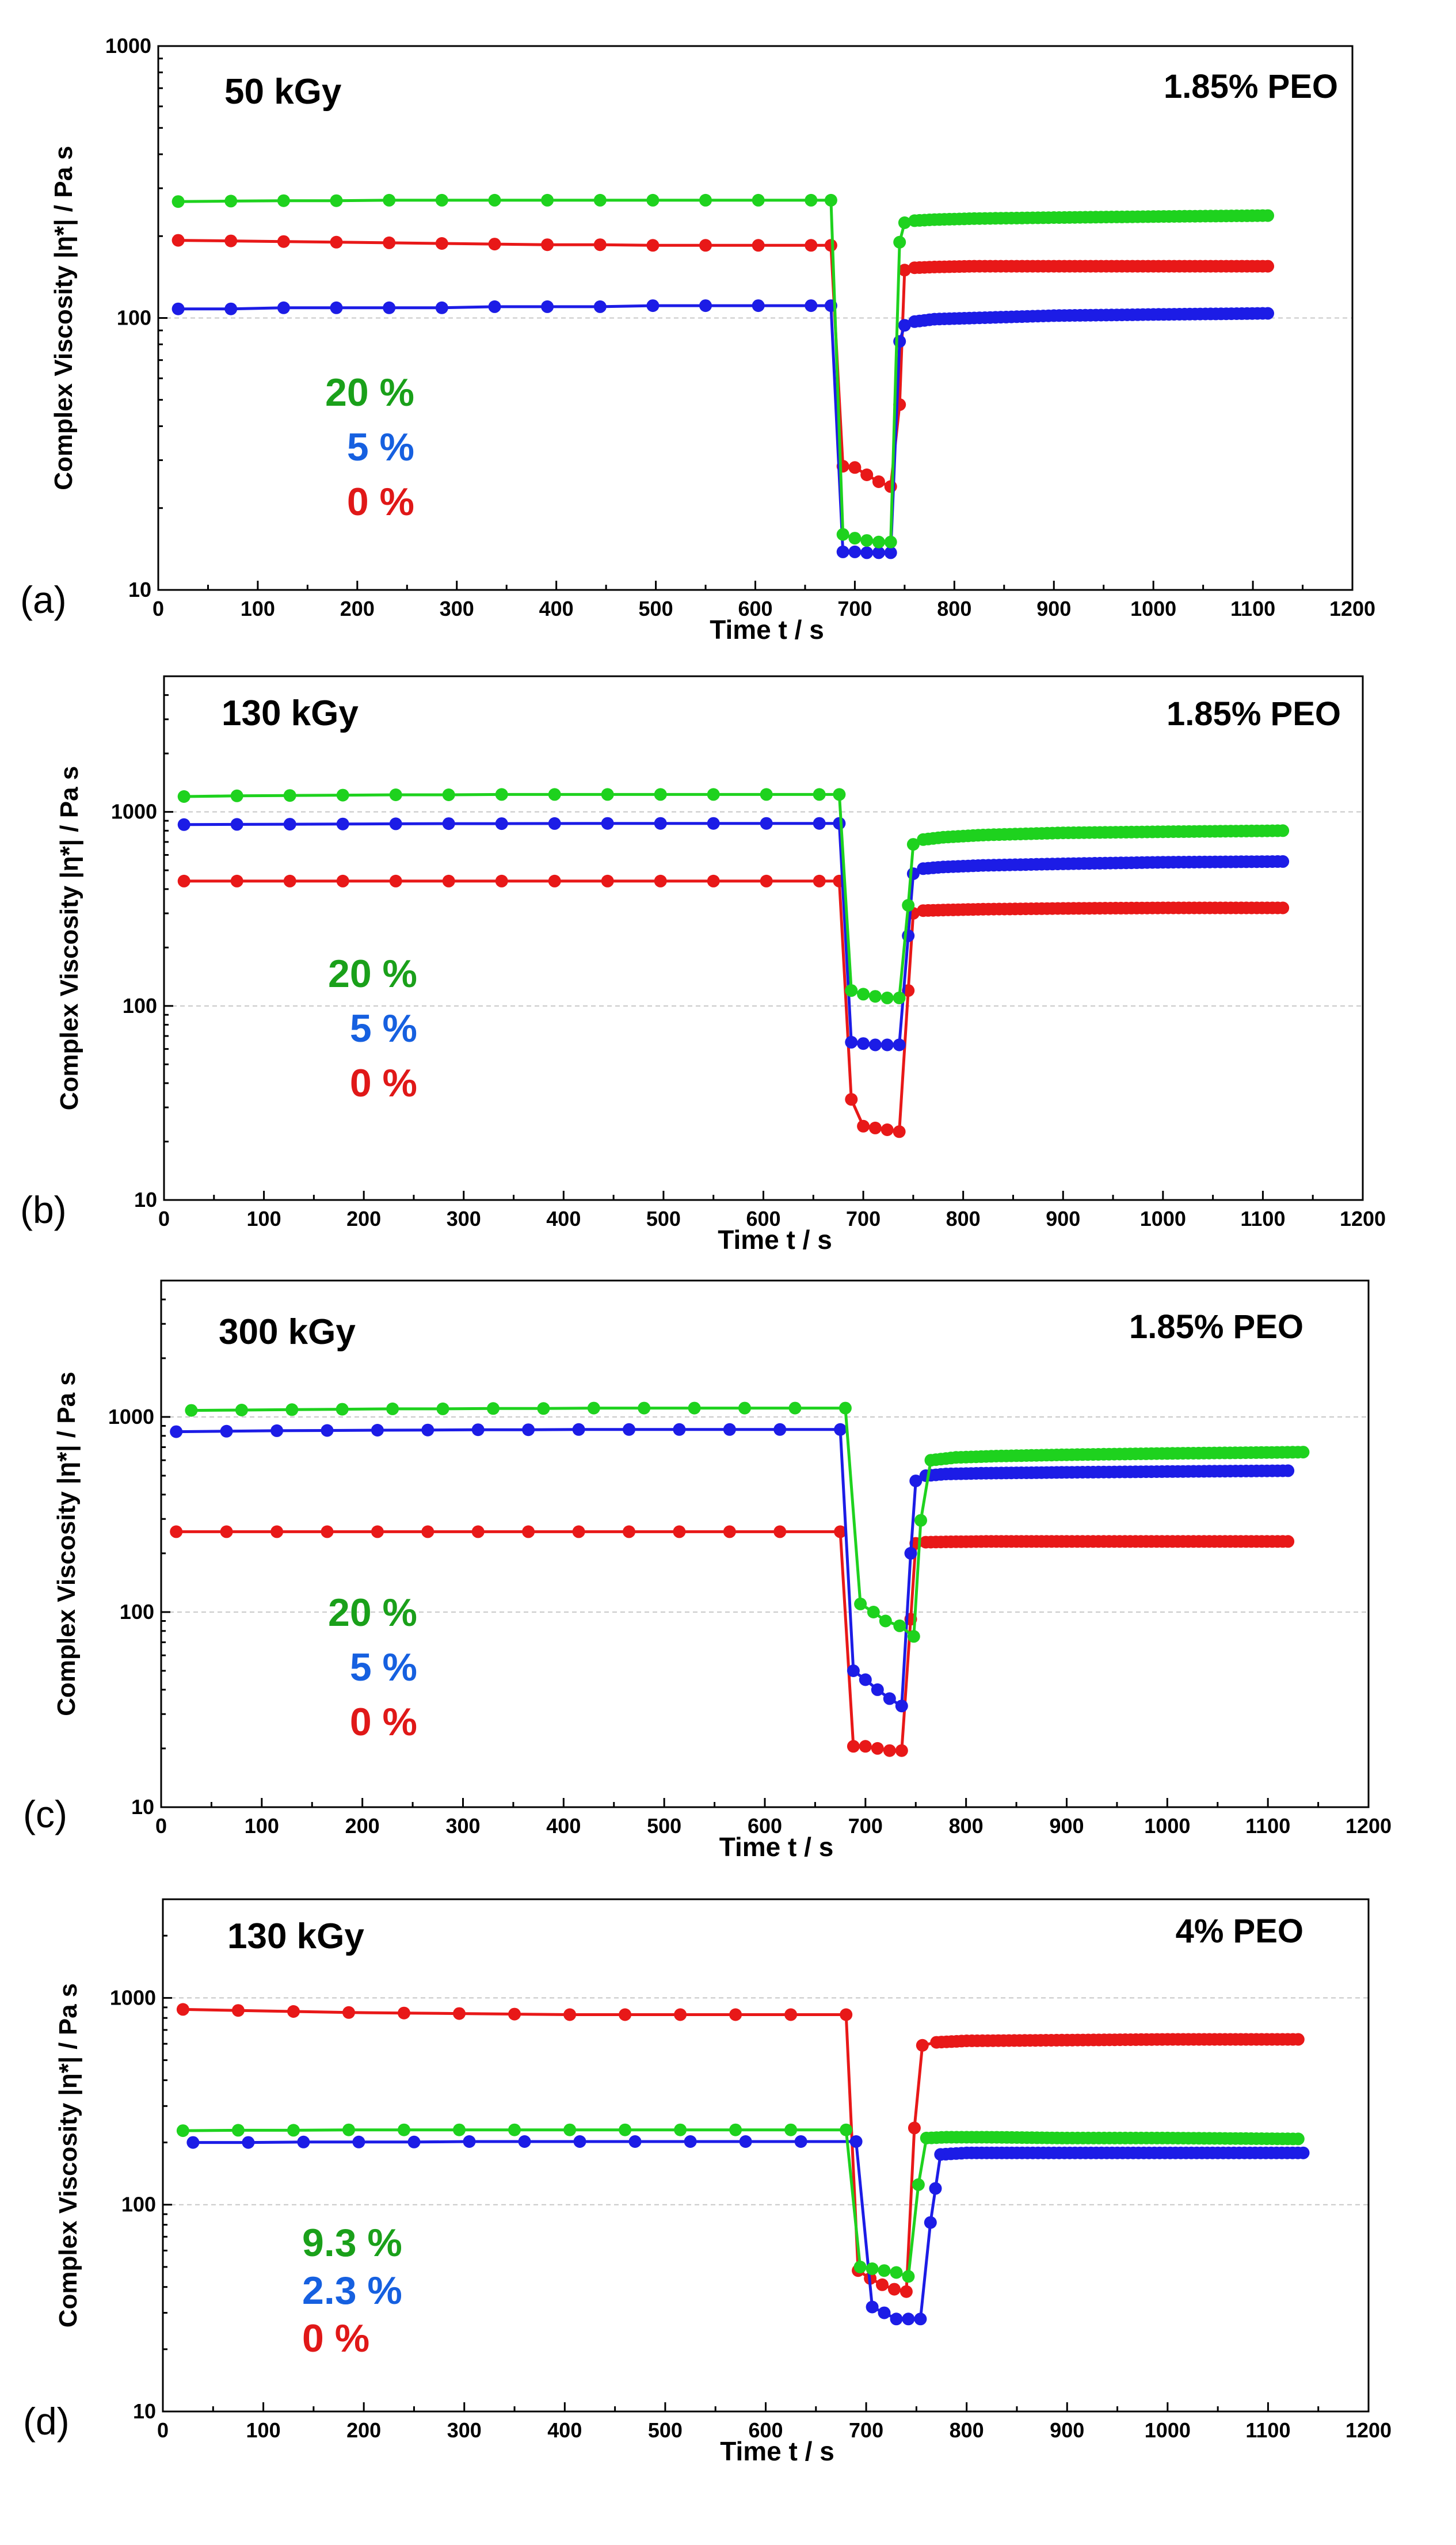  I want to click on panel-title: 50 kGy, so click(283, 92).